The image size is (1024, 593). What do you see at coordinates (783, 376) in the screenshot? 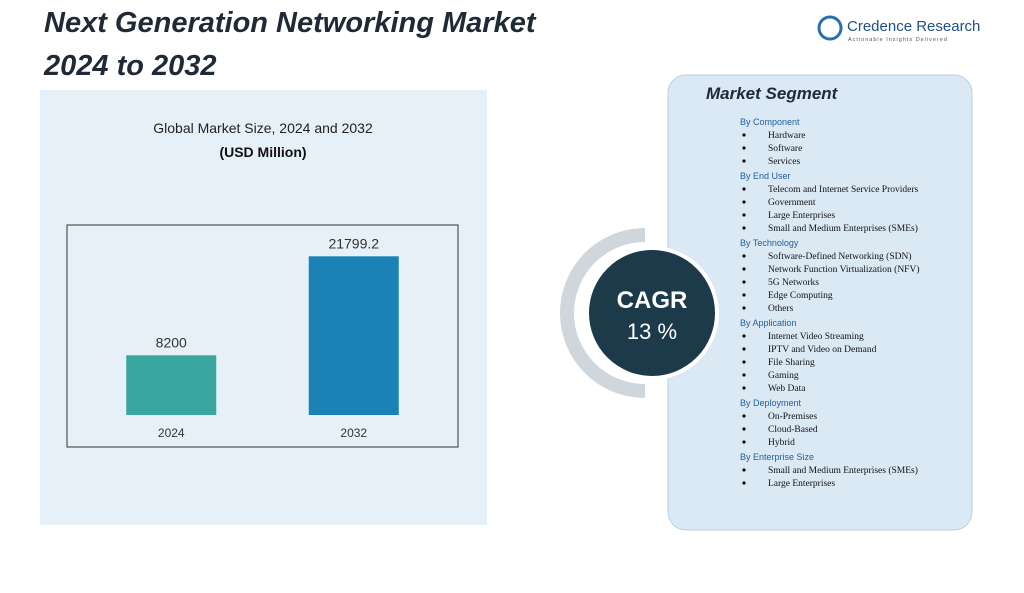
I see `segment-item: Gaming` at bounding box center [783, 376].